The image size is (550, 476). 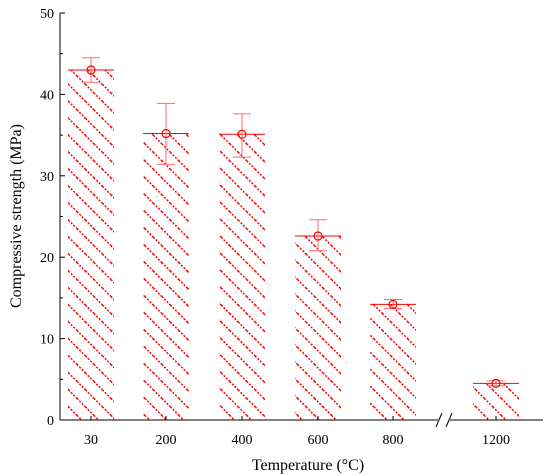 What do you see at coordinates (308, 465) in the screenshot?
I see `x-axis-title: Temperature (°C)` at bounding box center [308, 465].